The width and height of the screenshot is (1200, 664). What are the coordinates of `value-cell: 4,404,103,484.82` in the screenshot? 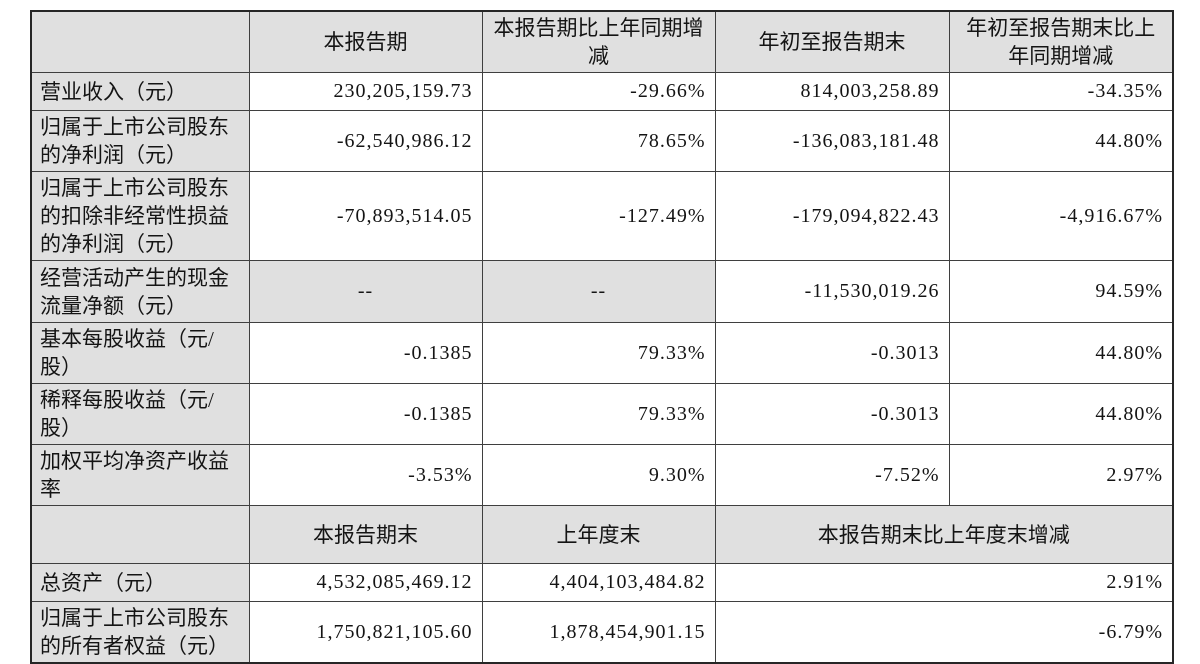 It's located at (598, 582).